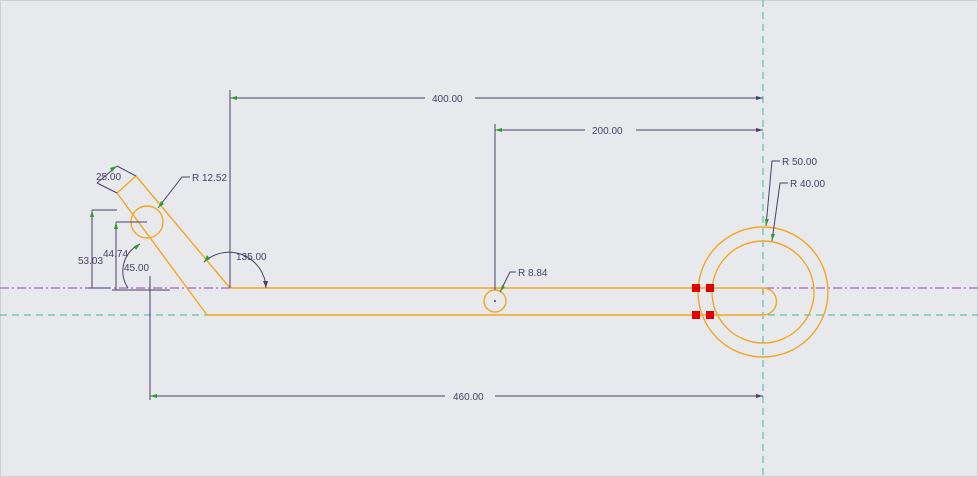 Image resolution: width=978 pixels, height=477 pixels. I want to click on dimension-r40-label: R 40.00, so click(807, 184).